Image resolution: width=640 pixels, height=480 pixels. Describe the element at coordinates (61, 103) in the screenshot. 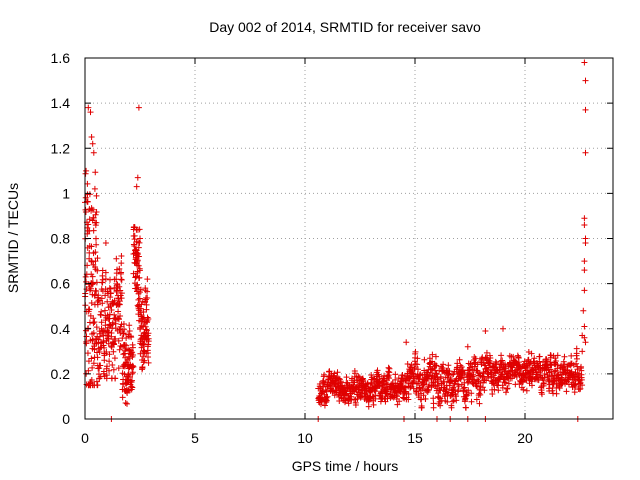

I see `y-tick-label: 1.4` at that location.